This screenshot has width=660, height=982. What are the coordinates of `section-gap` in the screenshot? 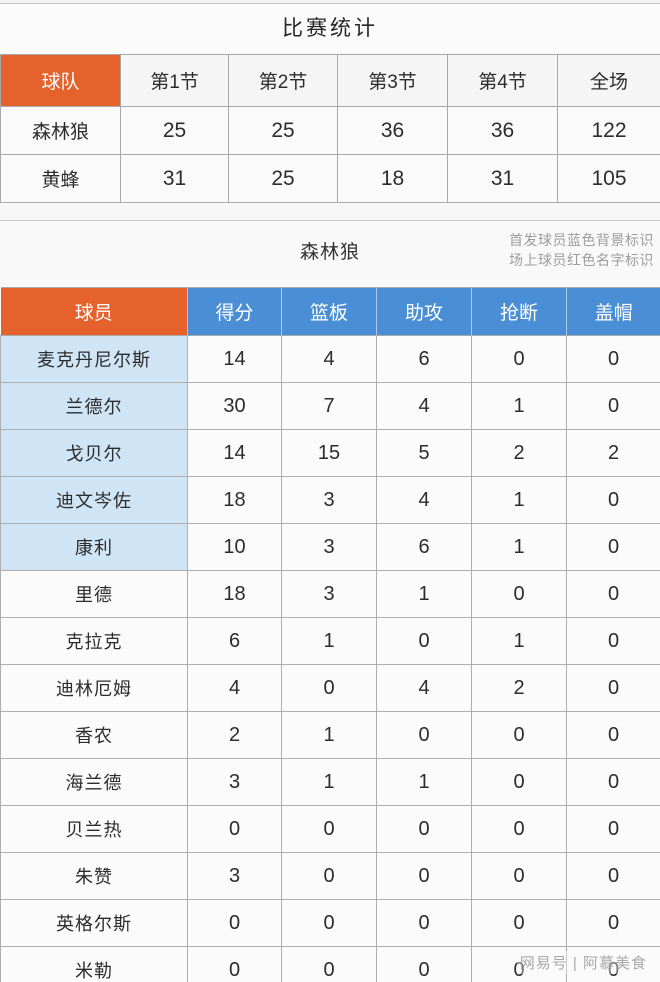 It's located at (330, 212).